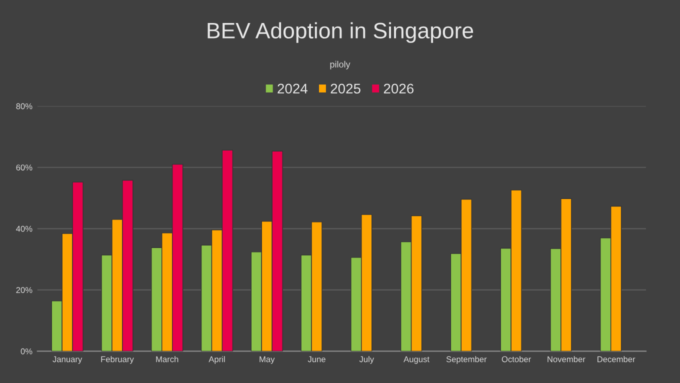  Describe the element at coordinates (399, 89) in the screenshot. I see `legend-label: 2026` at that location.